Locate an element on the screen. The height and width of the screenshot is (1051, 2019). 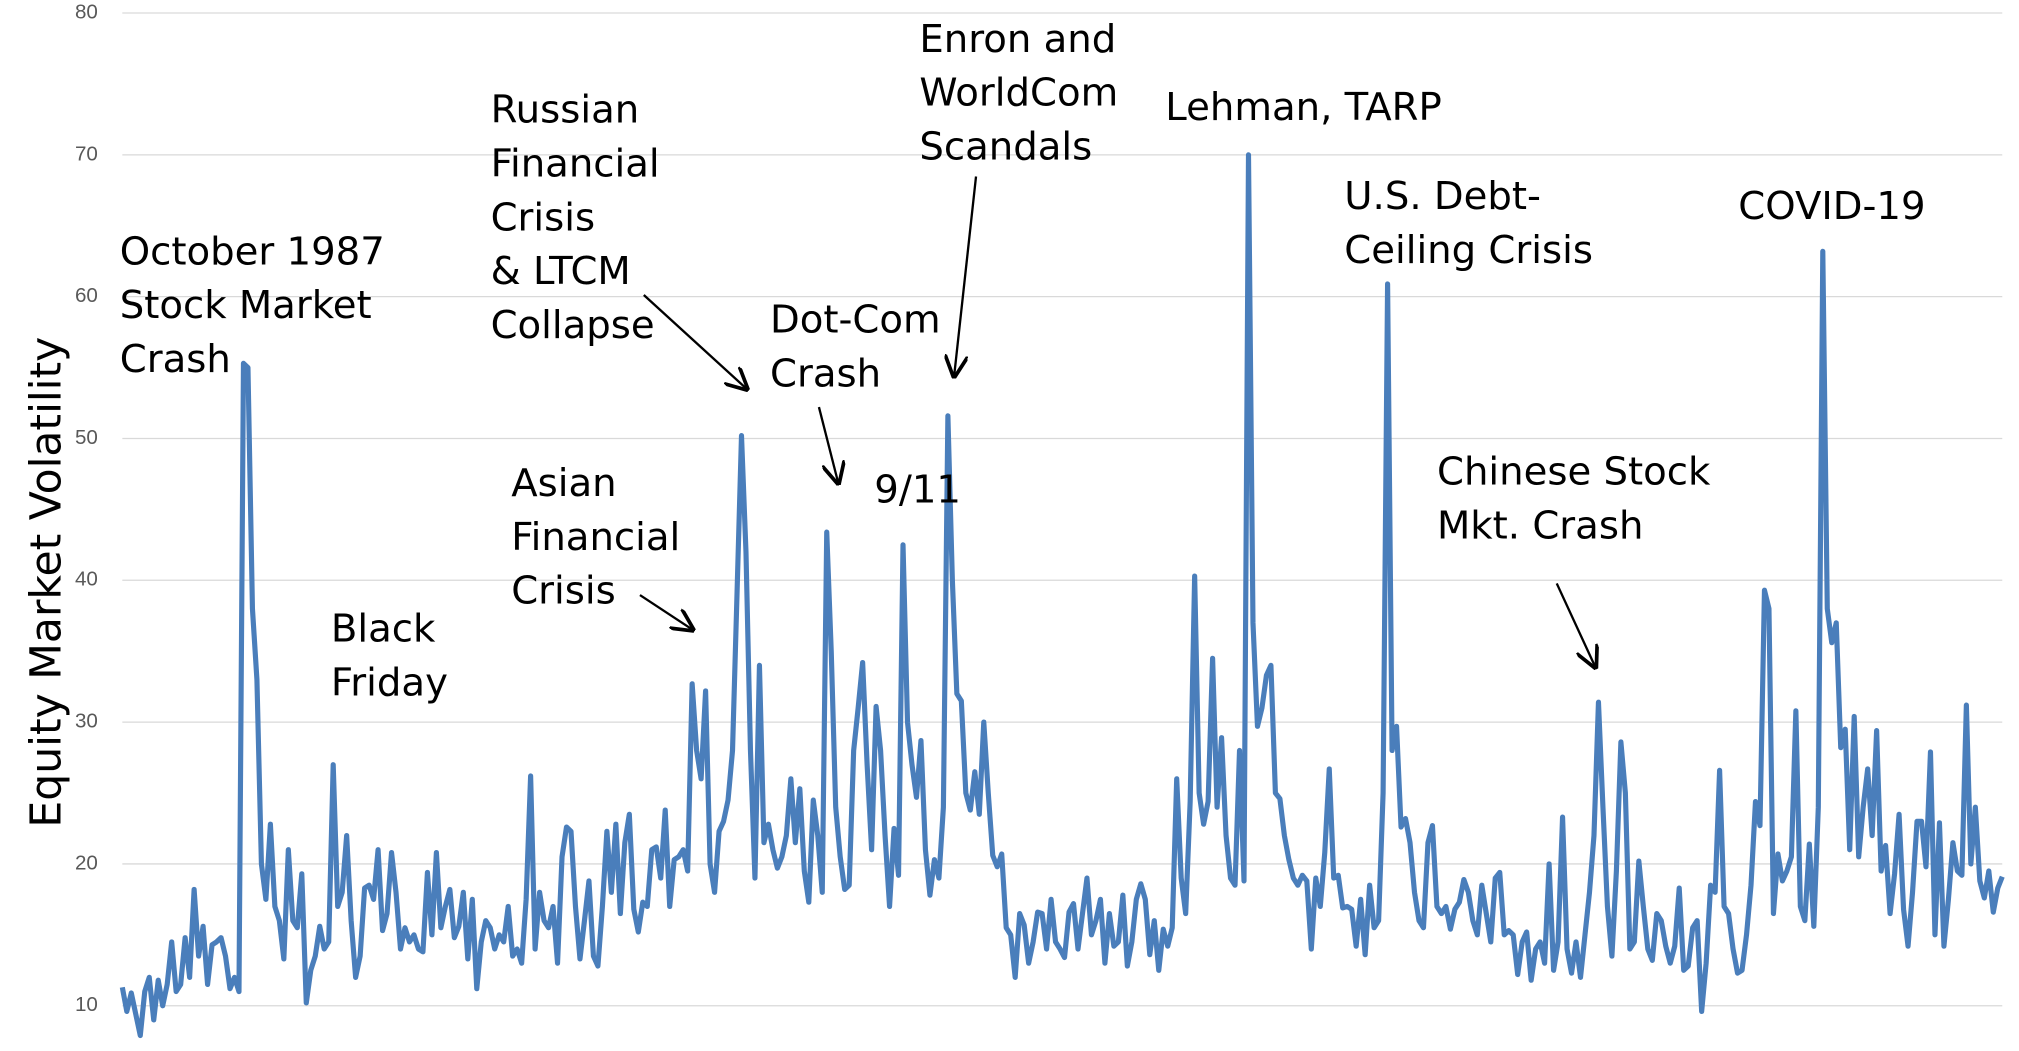
y-tick-label: 30 is located at coordinates (86, 721).